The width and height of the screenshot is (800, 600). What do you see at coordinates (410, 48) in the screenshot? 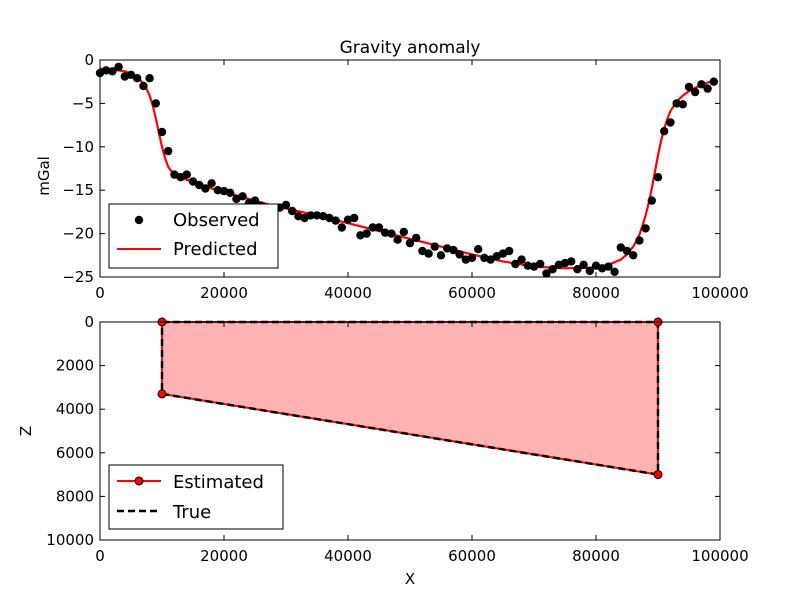
I see `chart-title: Gravity anomaly` at bounding box center [410, 48].